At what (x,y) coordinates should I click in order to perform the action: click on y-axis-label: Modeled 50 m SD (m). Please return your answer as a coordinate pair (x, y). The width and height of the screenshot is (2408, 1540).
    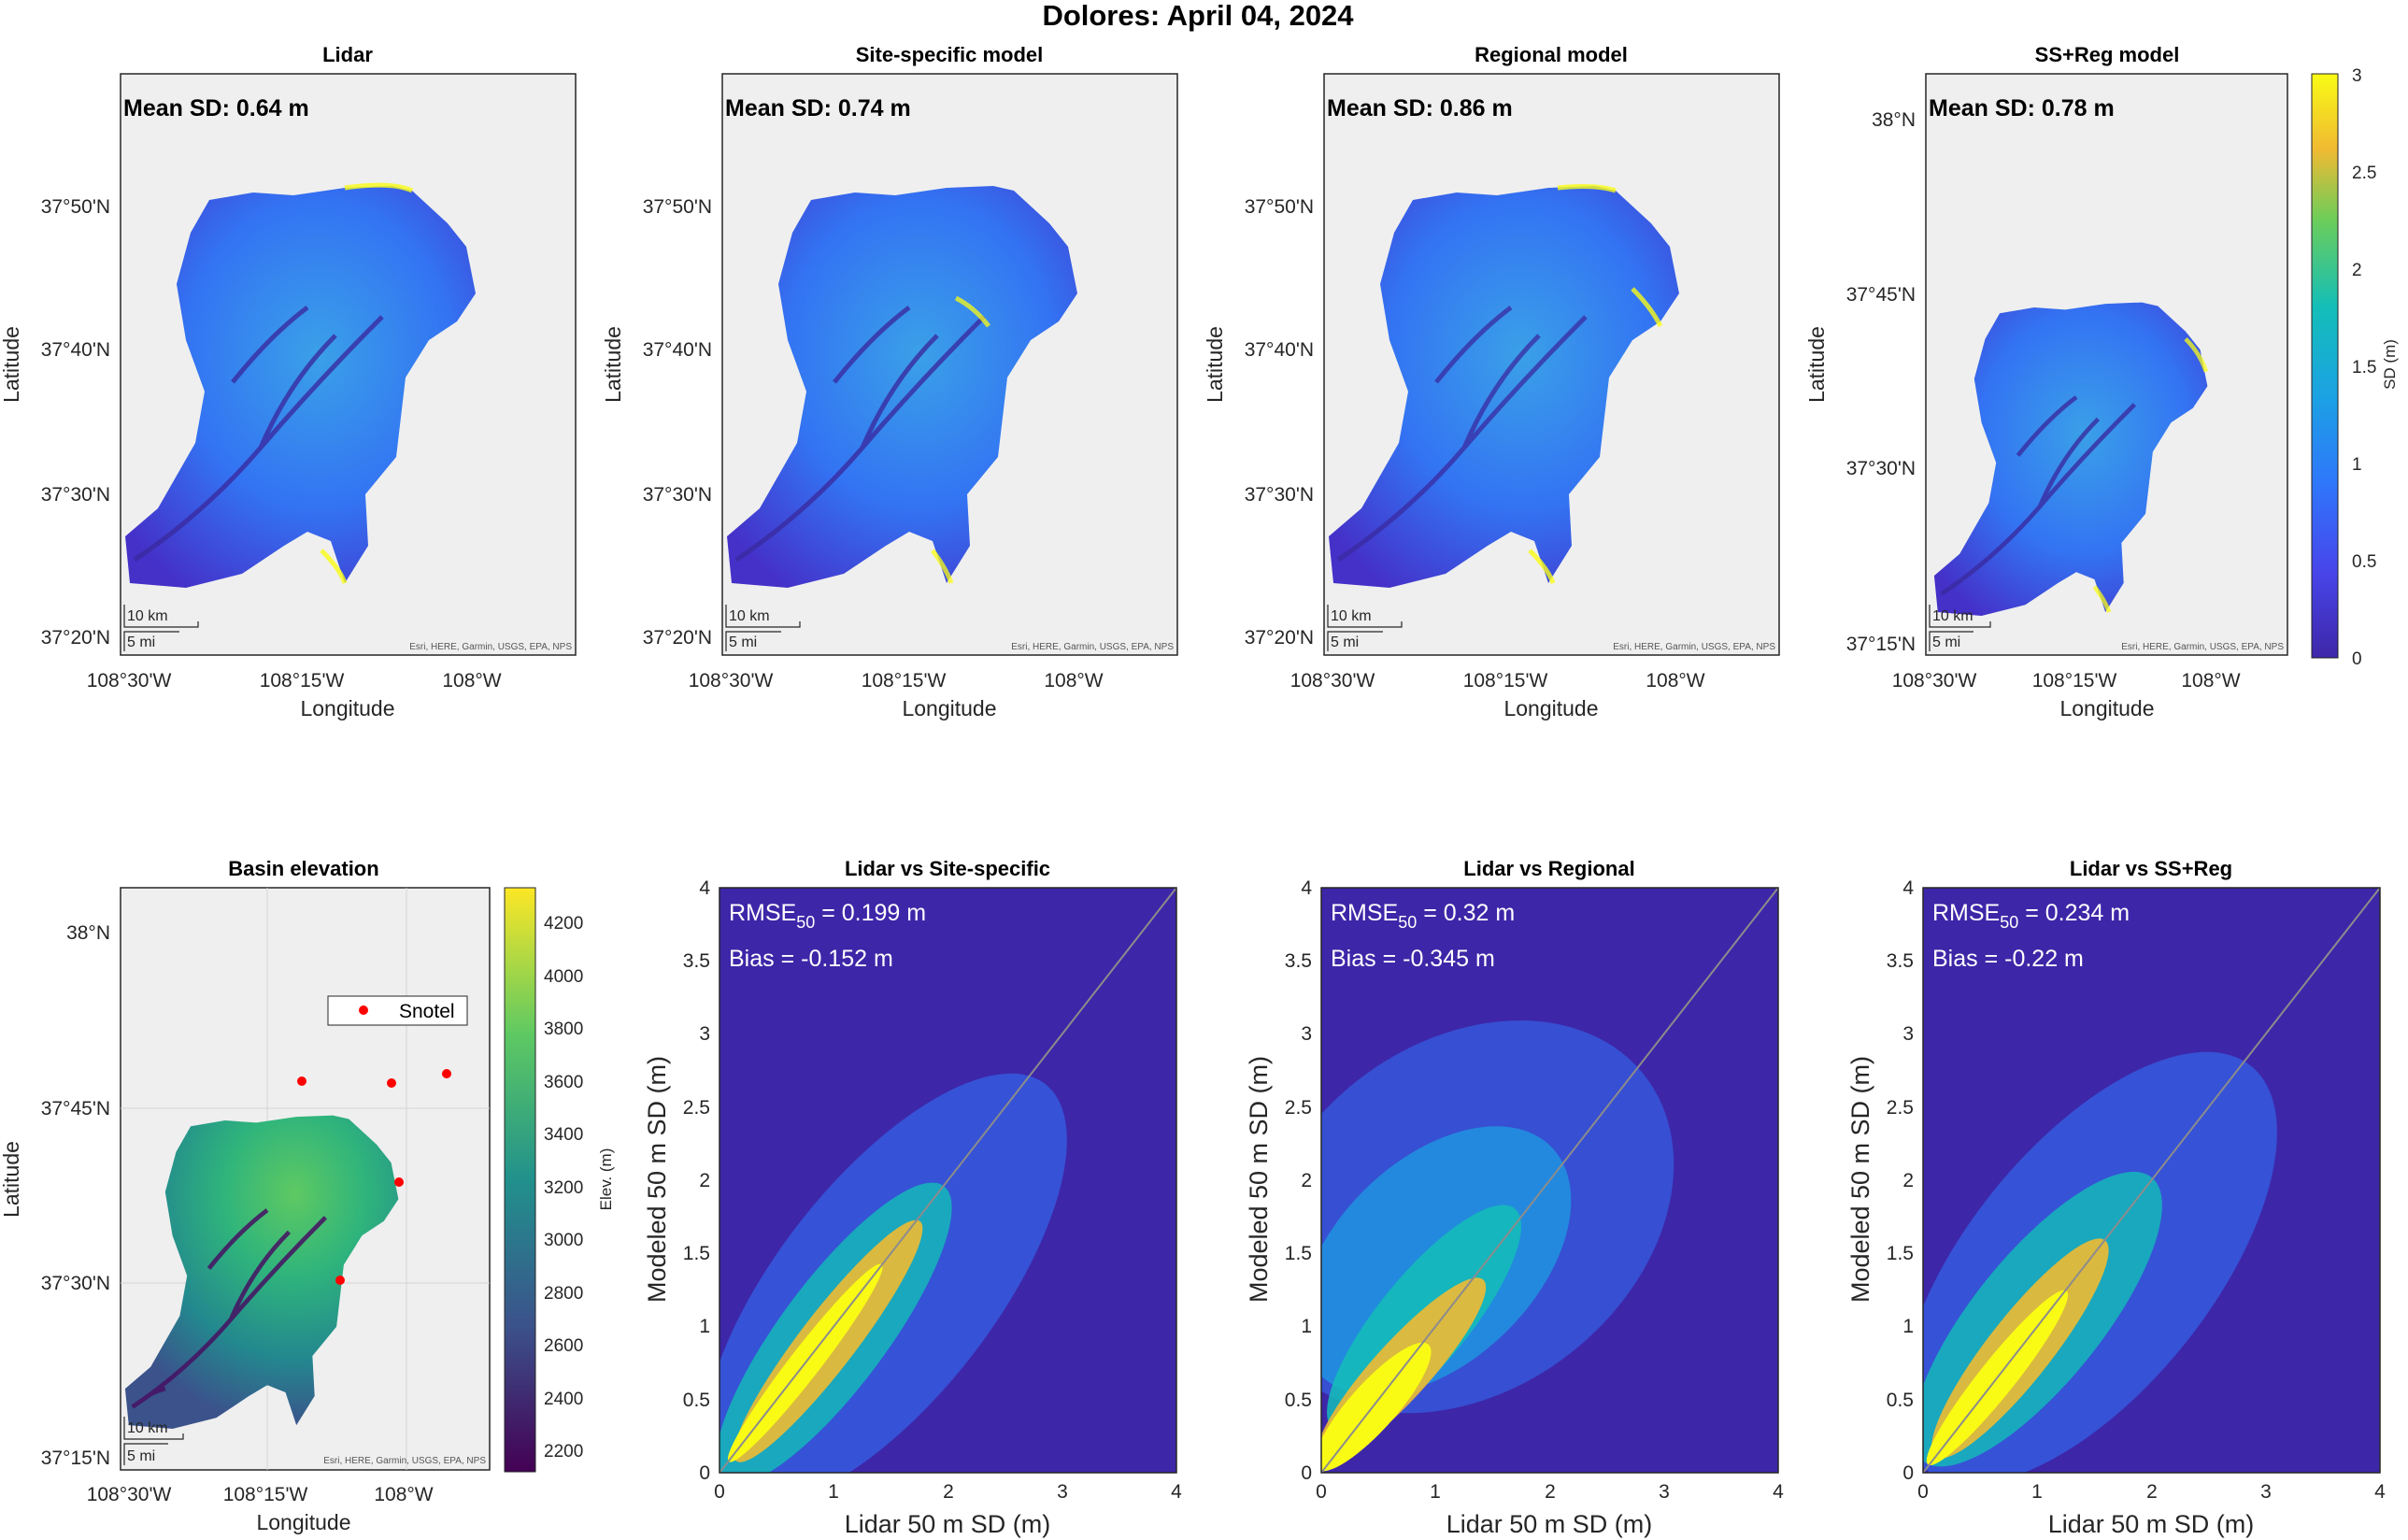
    Looking at the image, I should click on (657, 1179).